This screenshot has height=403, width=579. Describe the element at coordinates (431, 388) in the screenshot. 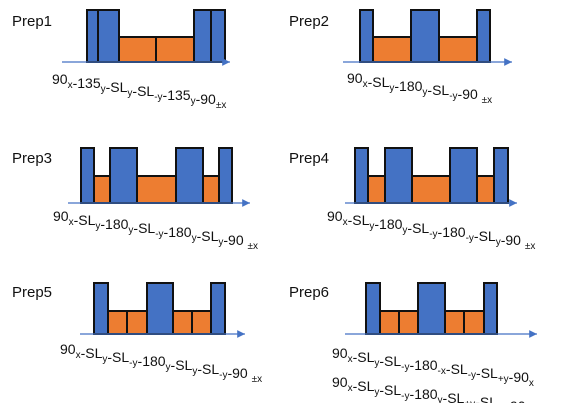

I see `pulse-sequence-text: 90x-SLy-SL-y-180y-SL+y-SL-y-90x` at that location.